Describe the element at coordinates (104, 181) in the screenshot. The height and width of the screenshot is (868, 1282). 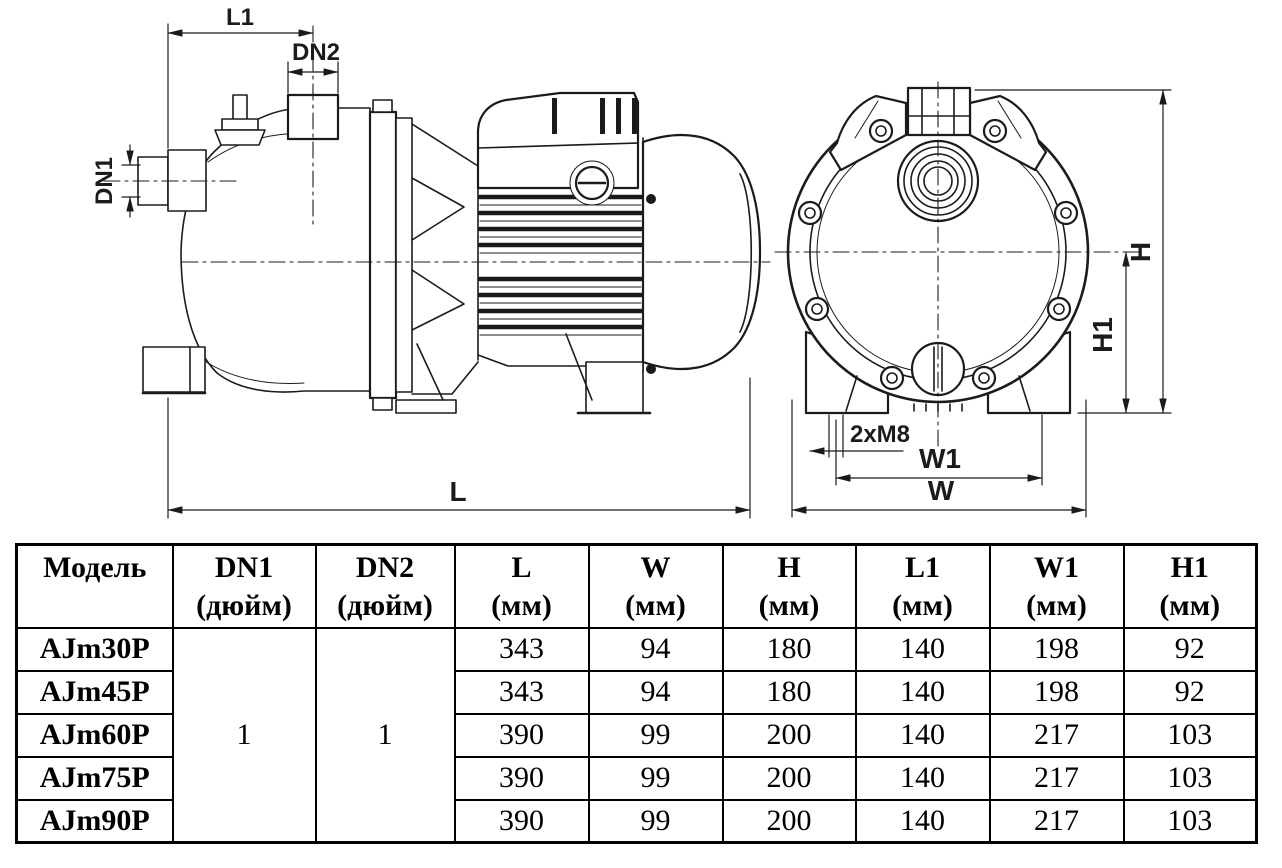
I see `dim-label-dn1: DN1` at that location.